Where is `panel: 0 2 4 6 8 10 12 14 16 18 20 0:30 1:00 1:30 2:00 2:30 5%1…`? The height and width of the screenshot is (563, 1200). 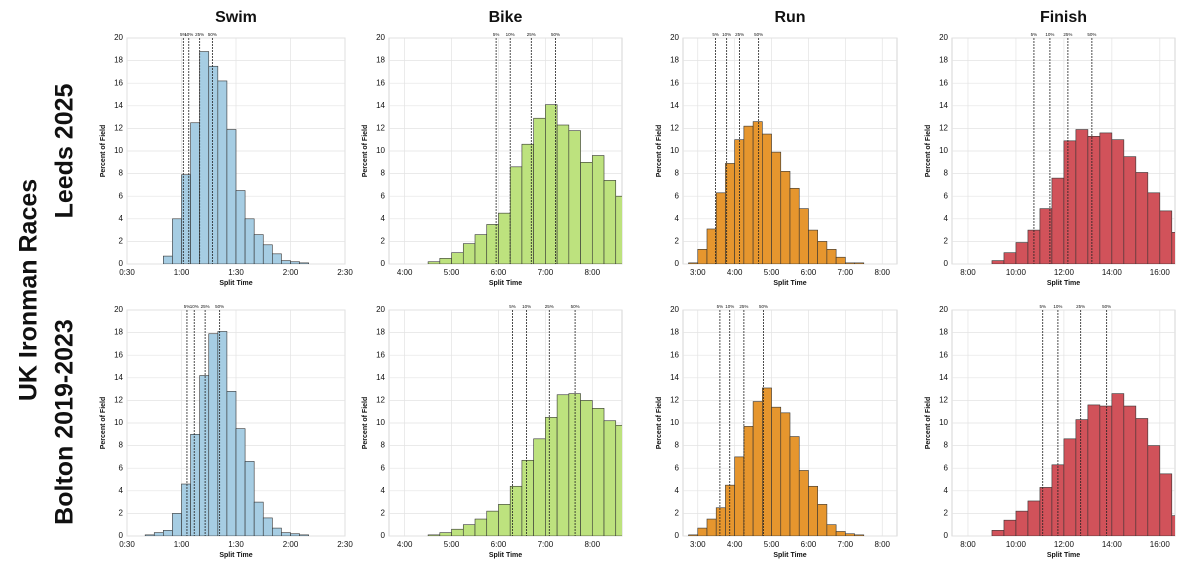 panel: 0 2 4 6 8 10 12 14 16 18 20 0:30 1:00 1:30 2:00 2:30 5%1… is located at coordinates (226, 431).